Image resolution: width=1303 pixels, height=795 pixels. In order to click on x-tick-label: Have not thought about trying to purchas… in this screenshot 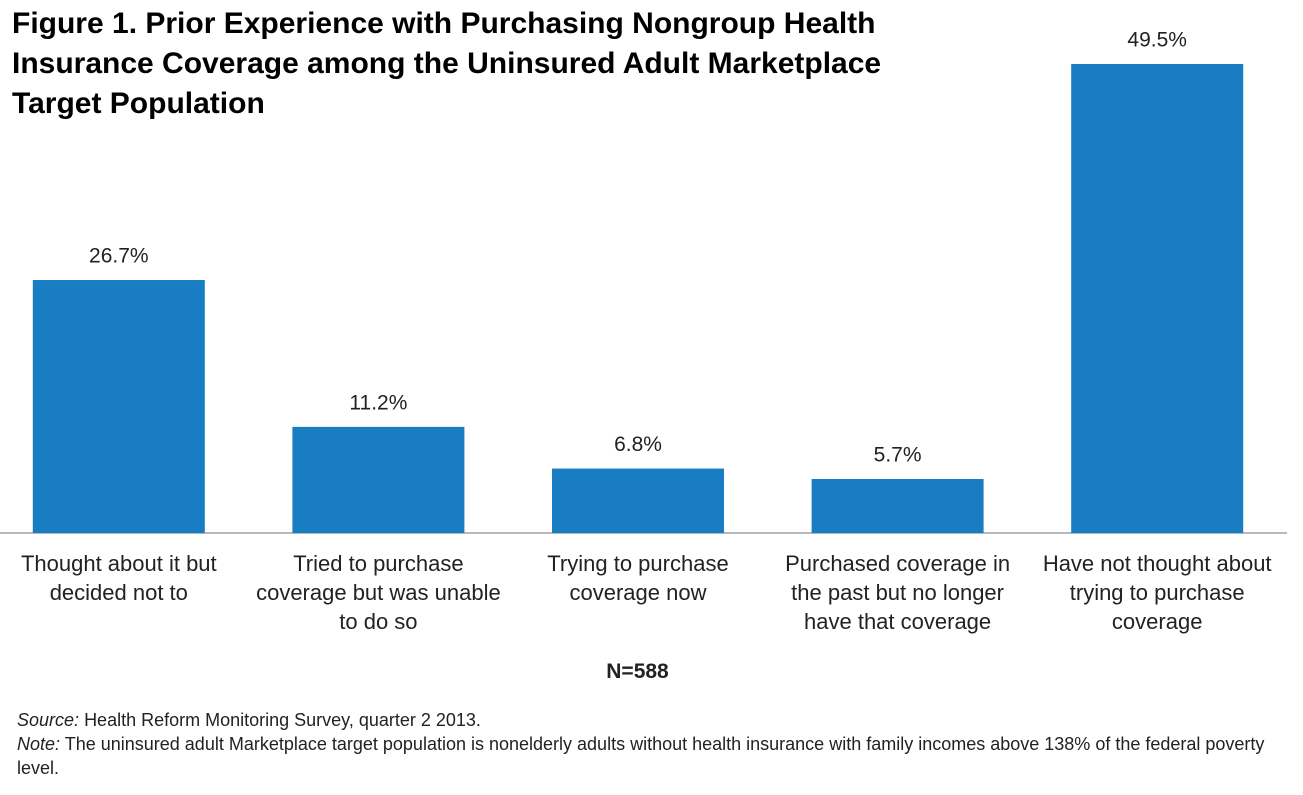, I will do `click(1157, 592)`.